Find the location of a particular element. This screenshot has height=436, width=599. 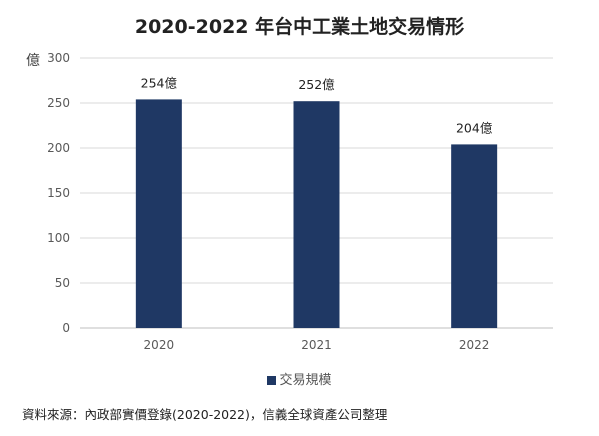

chart-title: 2020-2022 年台中工業土地交易情形 is located at coordinates (299, 27).